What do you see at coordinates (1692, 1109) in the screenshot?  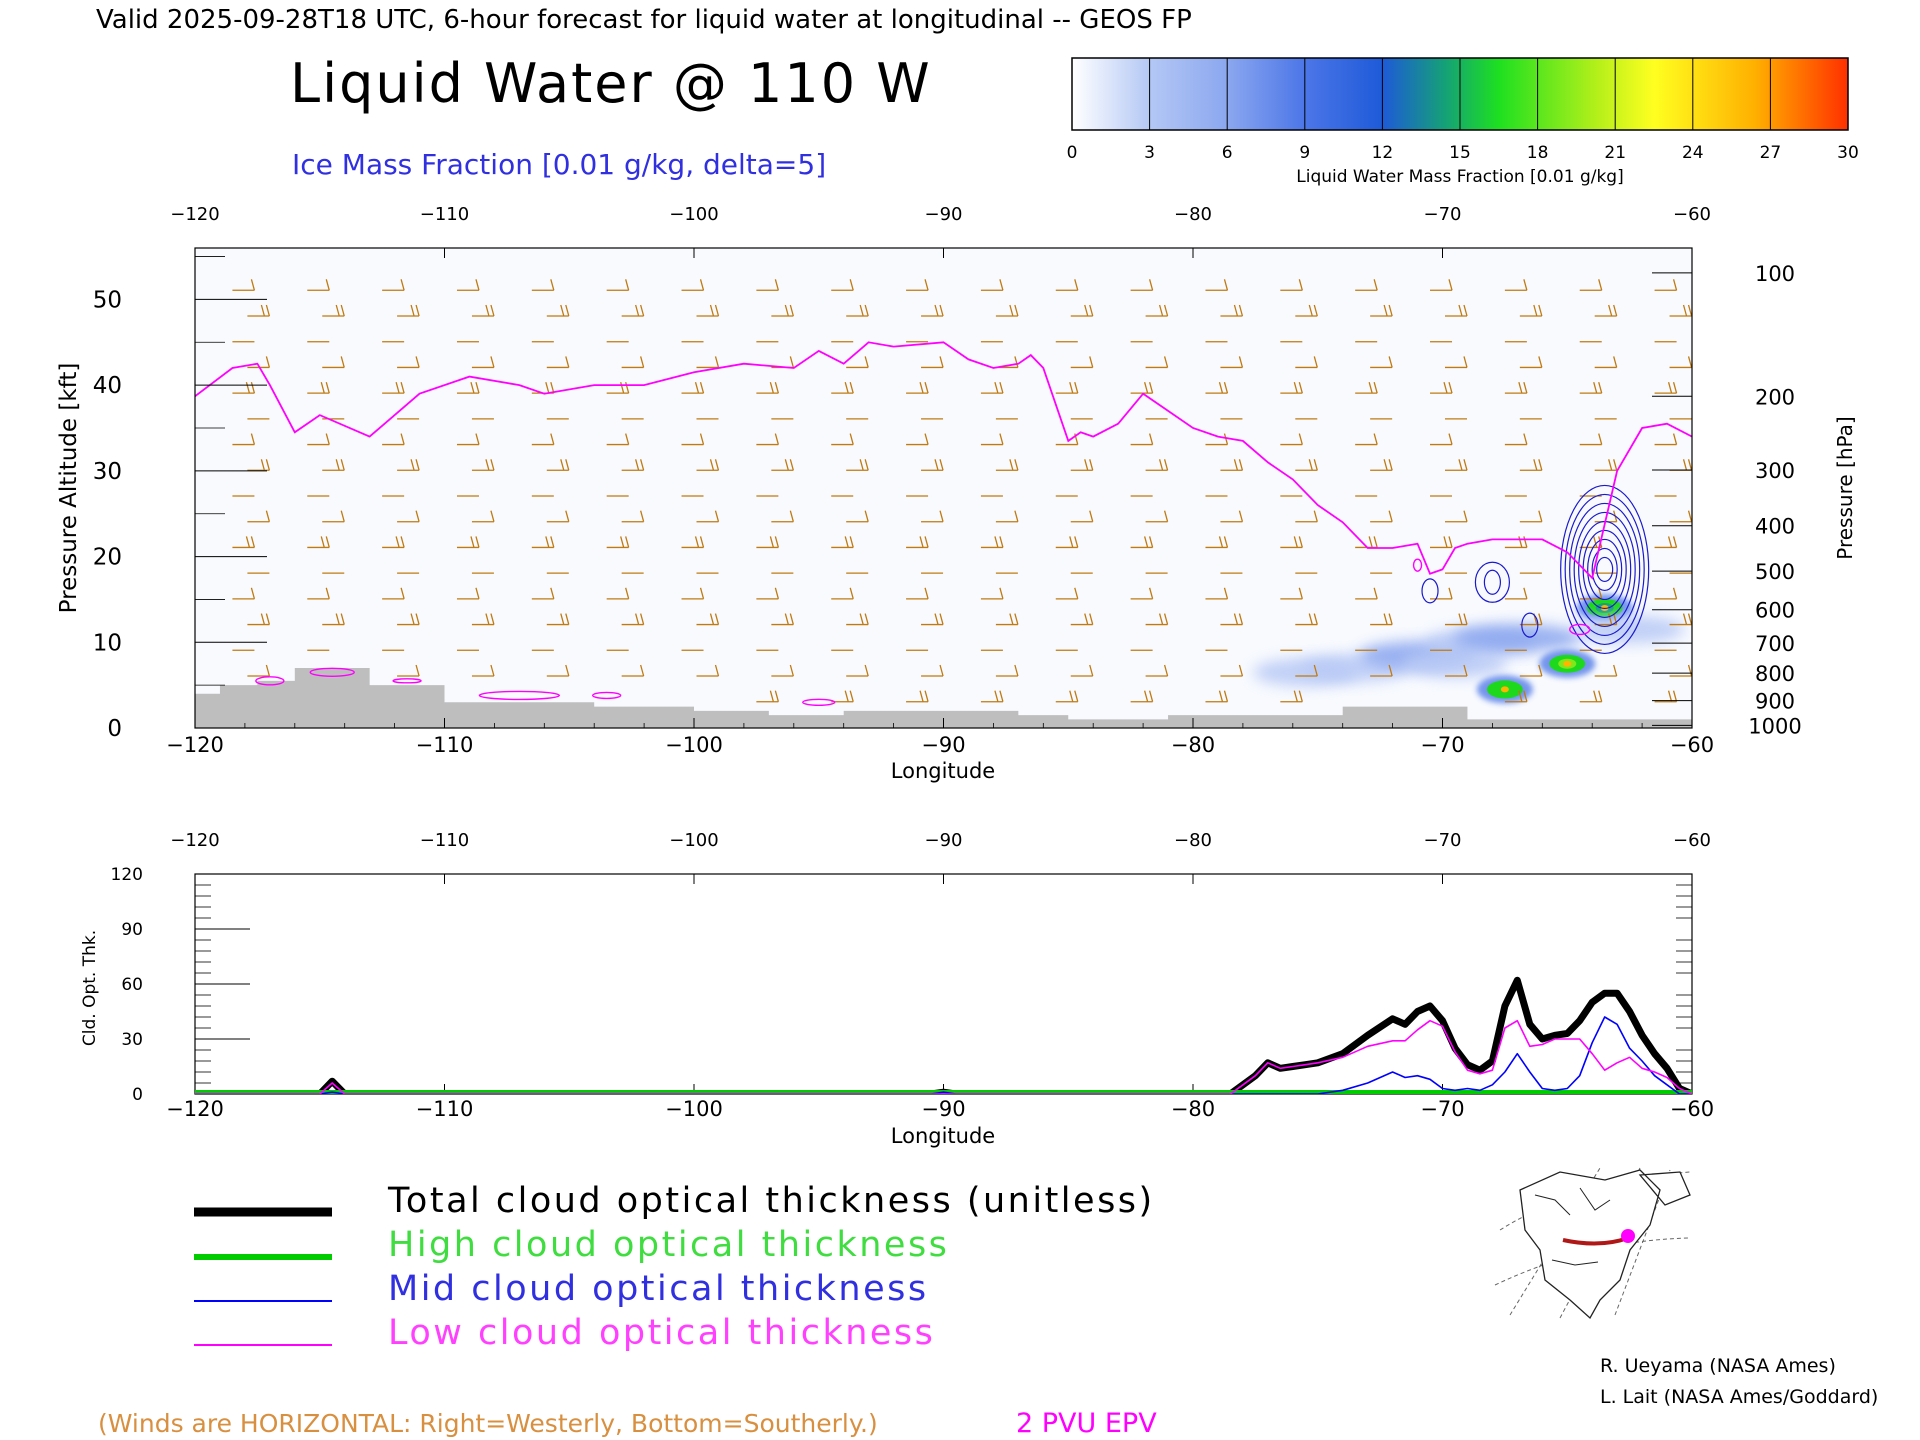 I see `x-tick-label: −60` at bounding box center [1692, 1109].